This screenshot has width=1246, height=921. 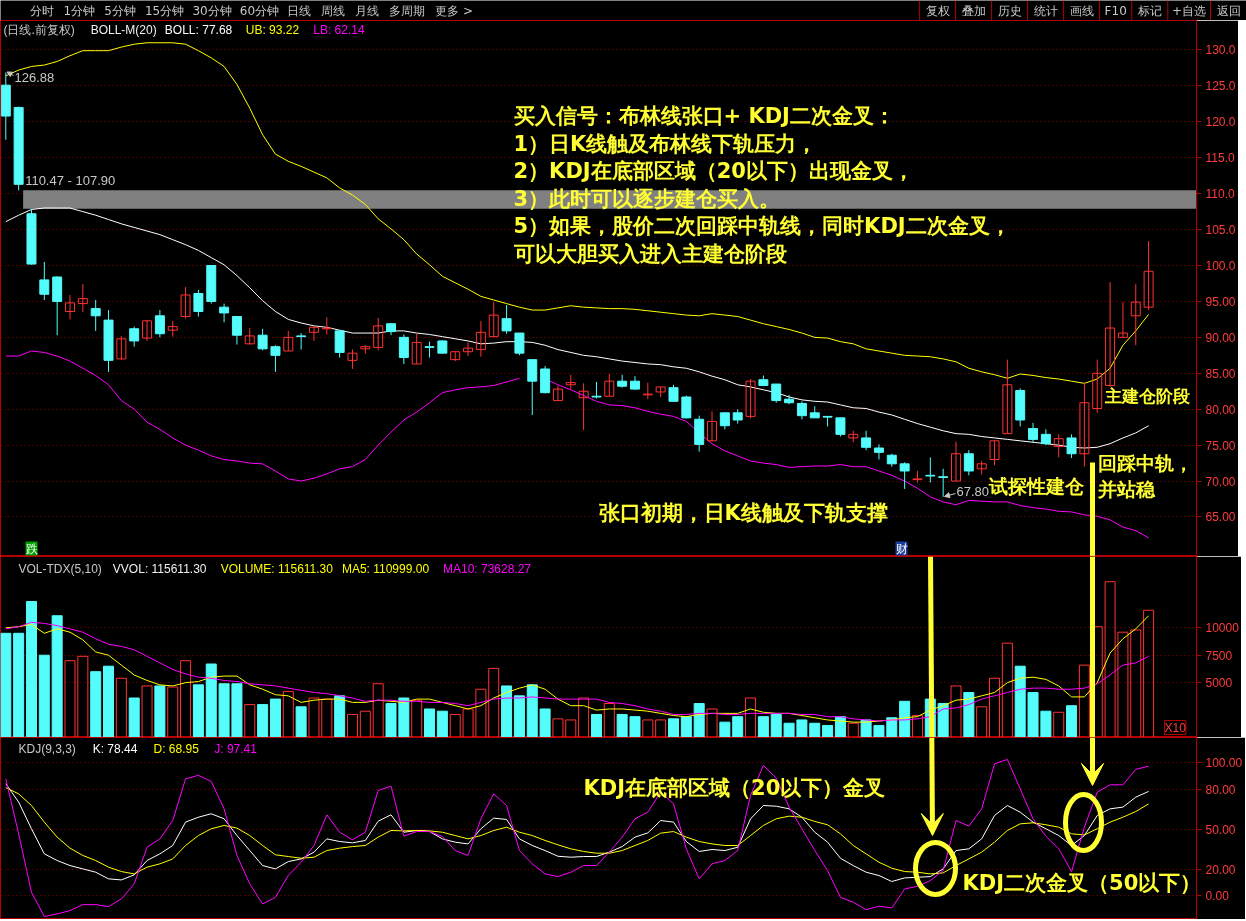 What do you see at coordinates (1220, 122) in the screenshot?
I see `y-tick-label: 120.0` at bounding box center [1220, 122].